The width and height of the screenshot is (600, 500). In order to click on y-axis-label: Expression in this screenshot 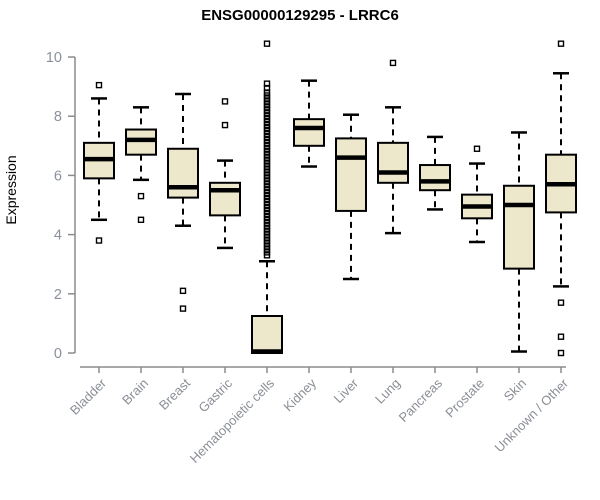, I will do `click(11, 189)`.